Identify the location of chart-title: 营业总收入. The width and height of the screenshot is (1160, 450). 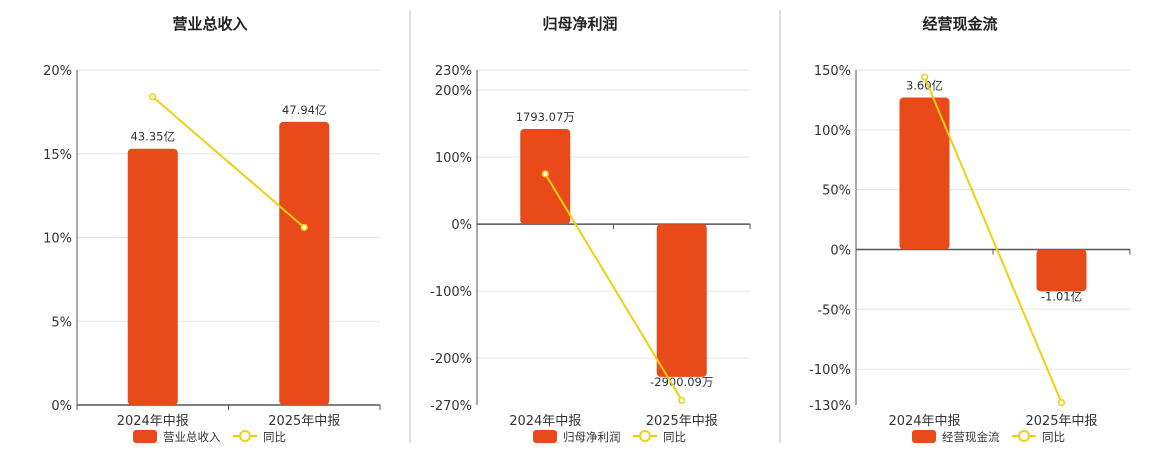
(209, 24).